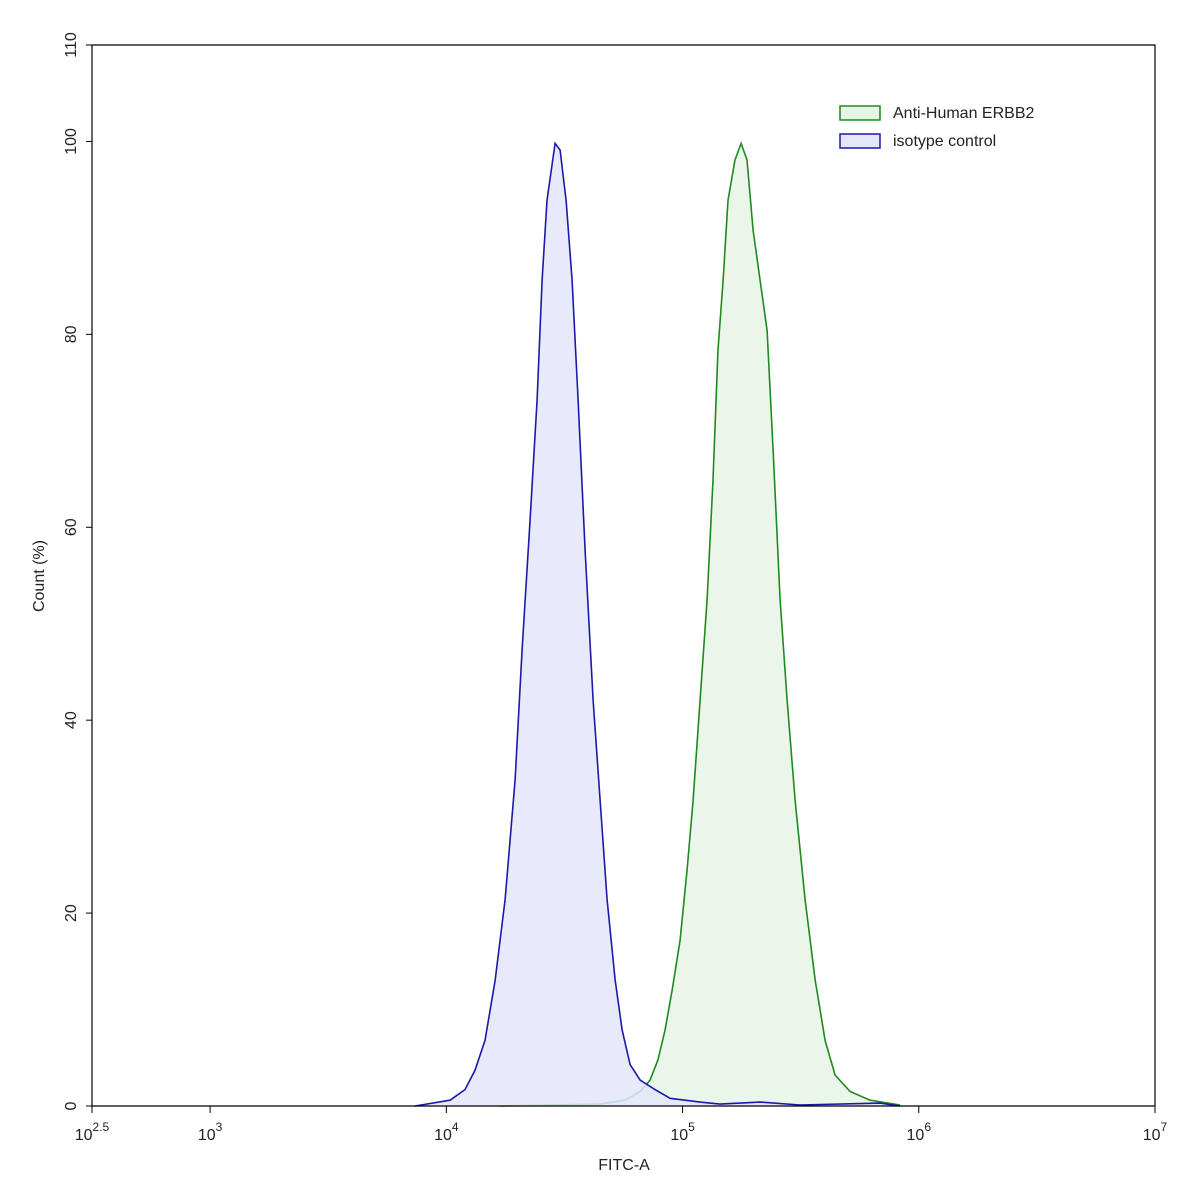 The width and height of the screenshot is (1197, 1193). What do you see at coordinates (219, 1127) in the screenshot?
I see `tick-exponent: 3` at bounding box center [219, 1127].